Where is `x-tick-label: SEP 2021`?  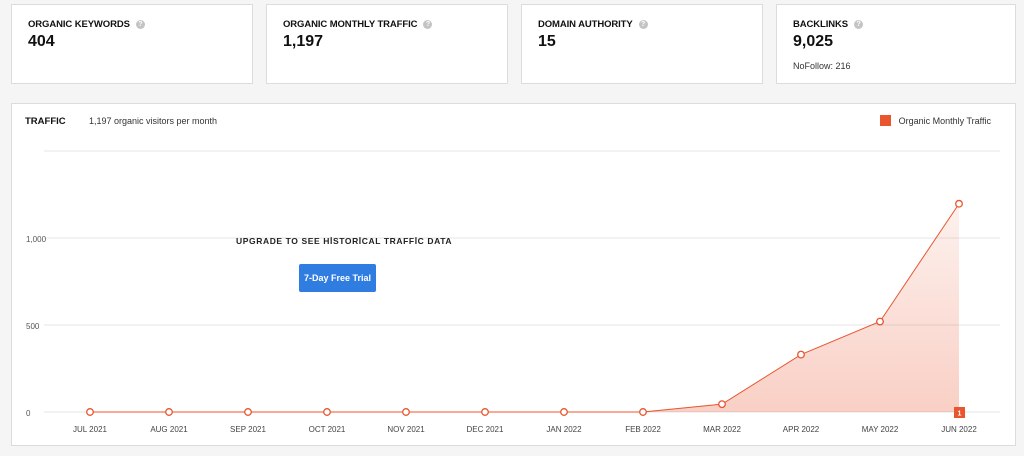
x-tick-label: SEP 2021 is located at coordinates (248, 429).